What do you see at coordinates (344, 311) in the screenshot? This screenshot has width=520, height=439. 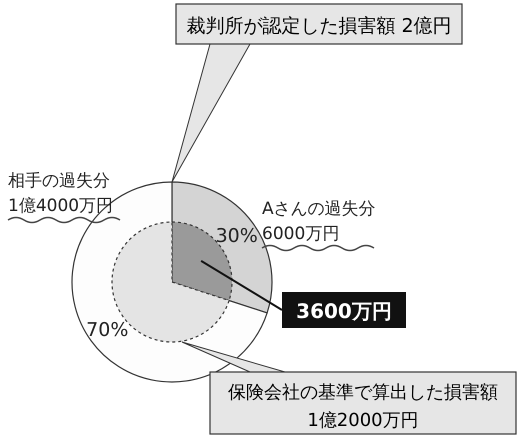 I see `data-label: 3600万円` at bounding box center [344, 311].